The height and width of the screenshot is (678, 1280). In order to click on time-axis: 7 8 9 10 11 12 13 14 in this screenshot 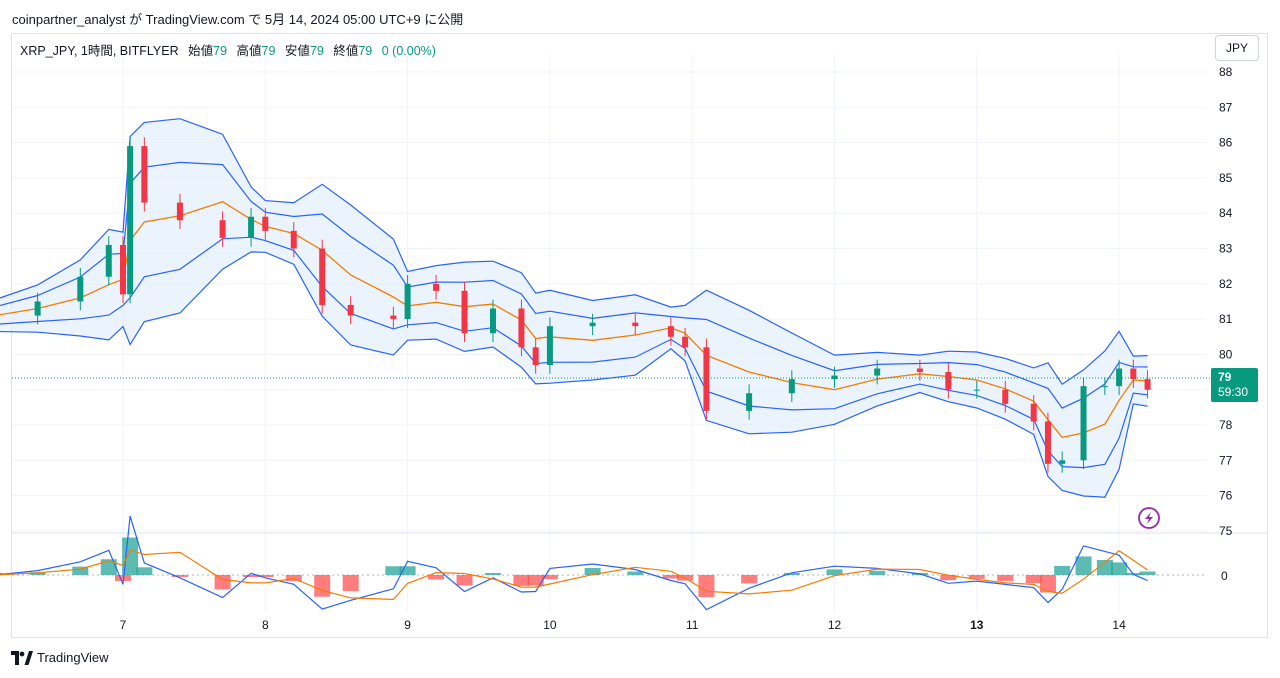, I will do `click(623, 625)`.